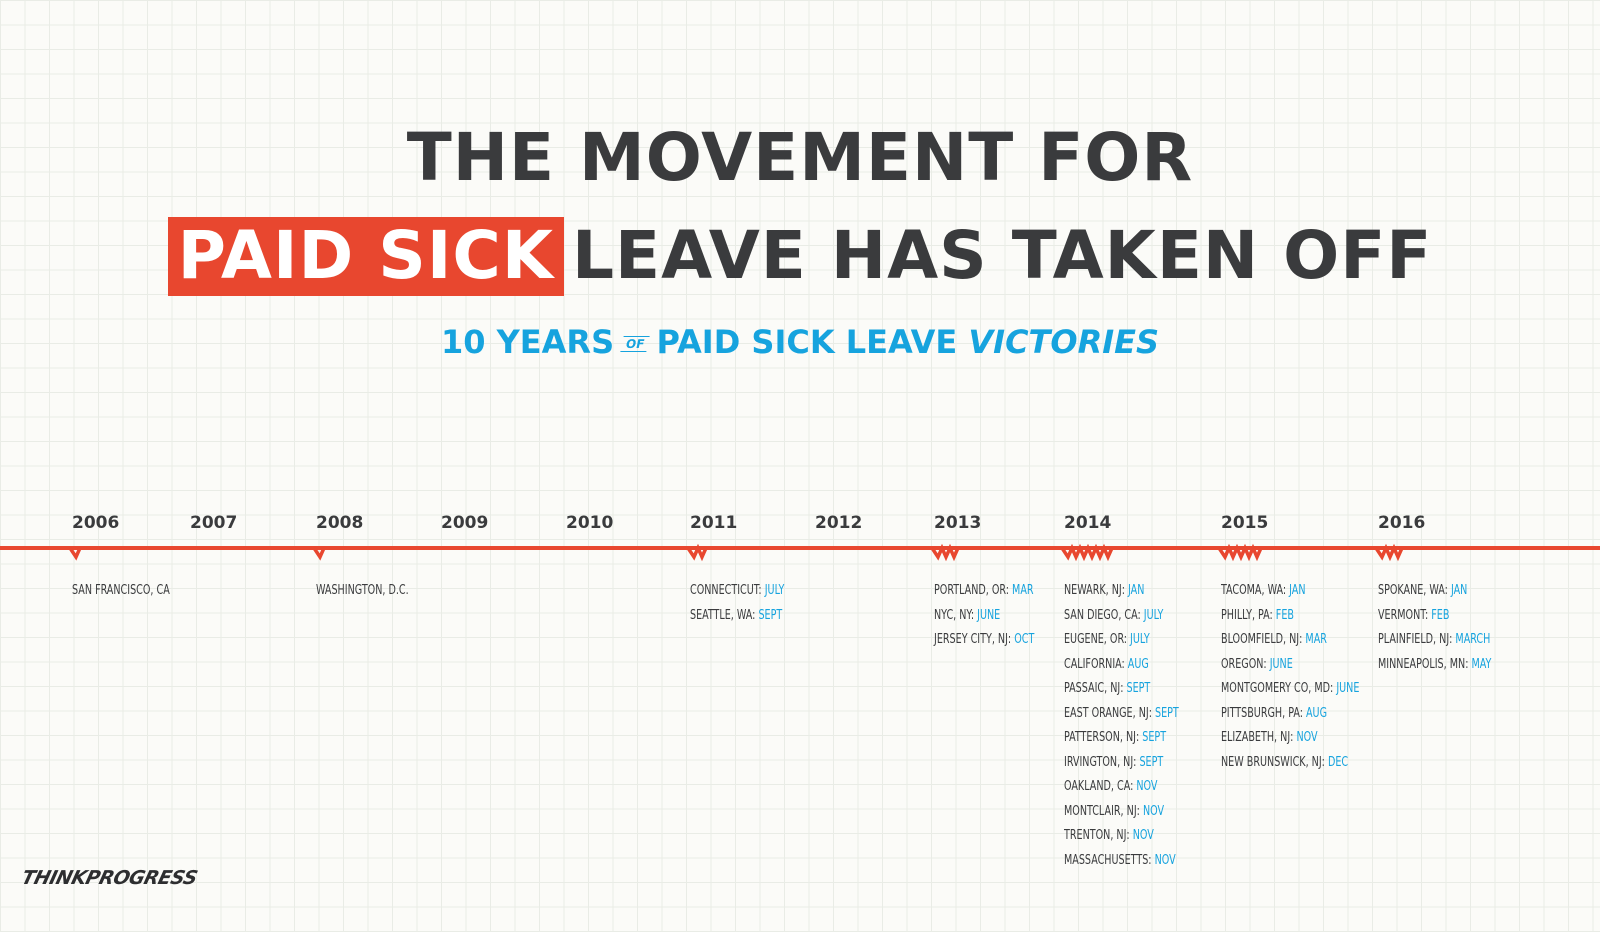  What do you see at coordinates (945, 552) in the screenshot?
I see `timeline-marker-2013` at bounding box center [945, 552].